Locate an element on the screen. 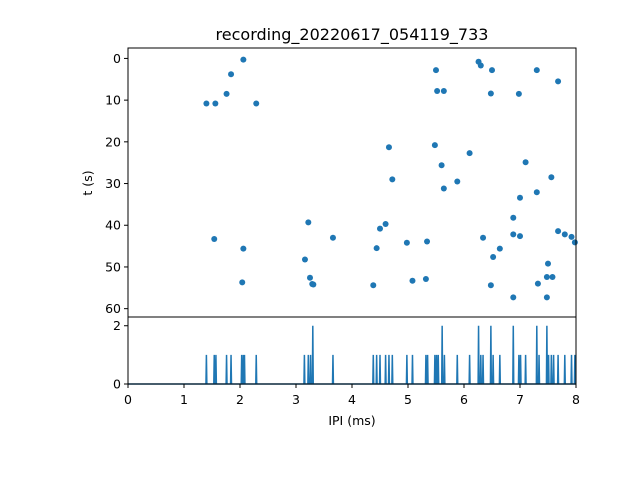 Image resolution: width=640 pixels, height=480 pixels. histogram-x-tick-label: 1 is located at coordinates (184, 399).